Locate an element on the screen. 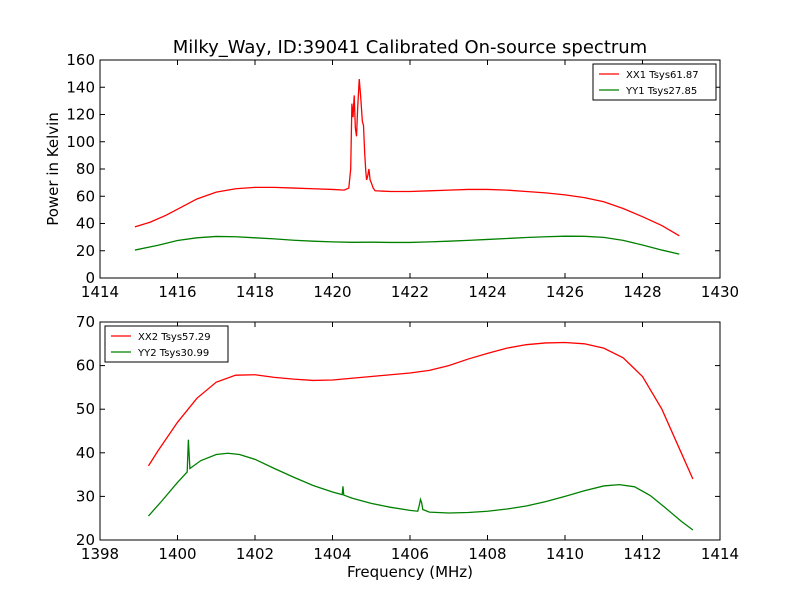  x-tick-label: 1402 is located at coordinates (255, 554).